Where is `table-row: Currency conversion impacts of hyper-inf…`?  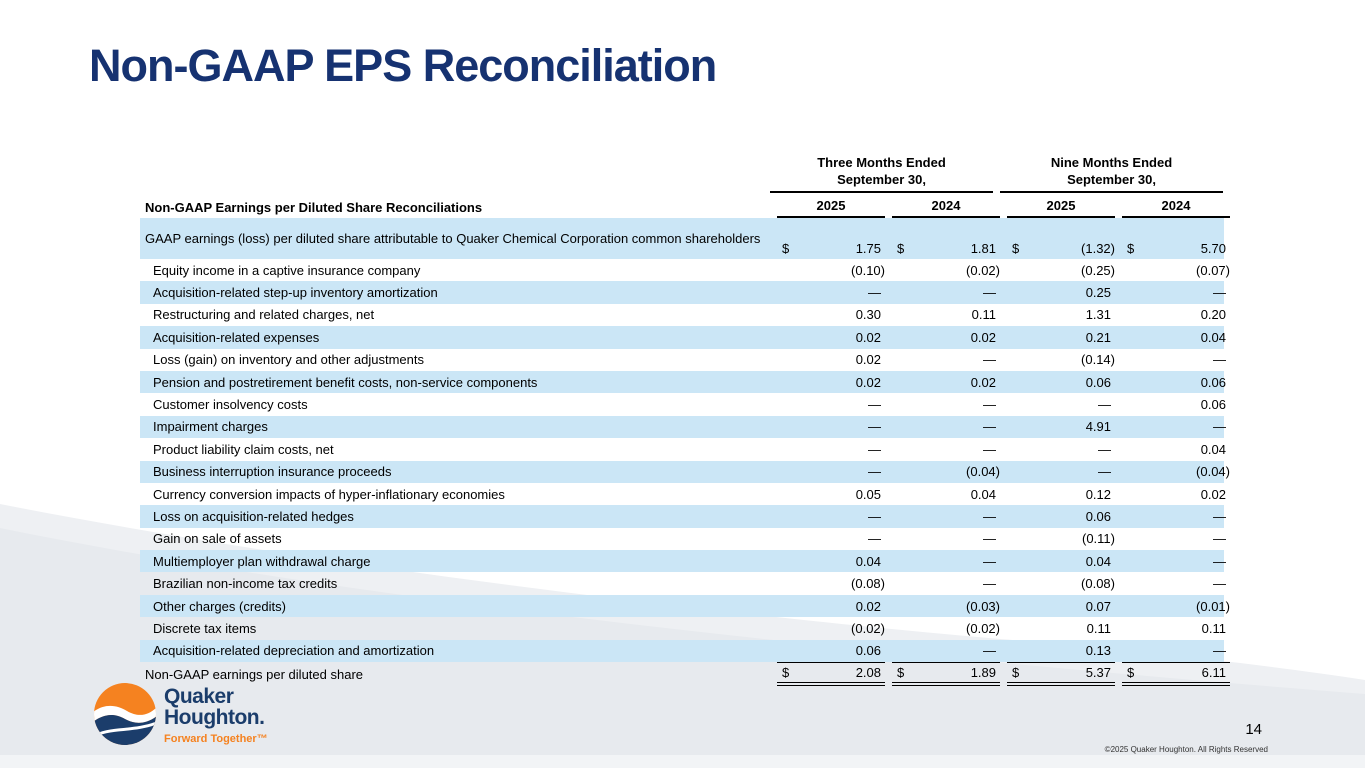
table-row: Currency conversion impacts of hyper-inf… is located at coordinates (683, 494).